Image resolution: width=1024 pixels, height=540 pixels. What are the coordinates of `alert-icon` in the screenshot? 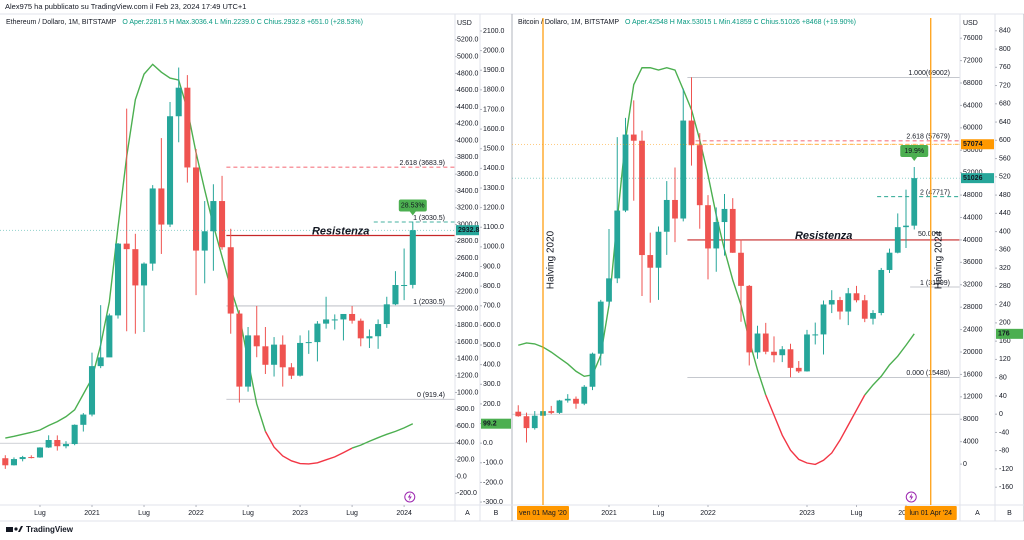 It's located at (410, 497).